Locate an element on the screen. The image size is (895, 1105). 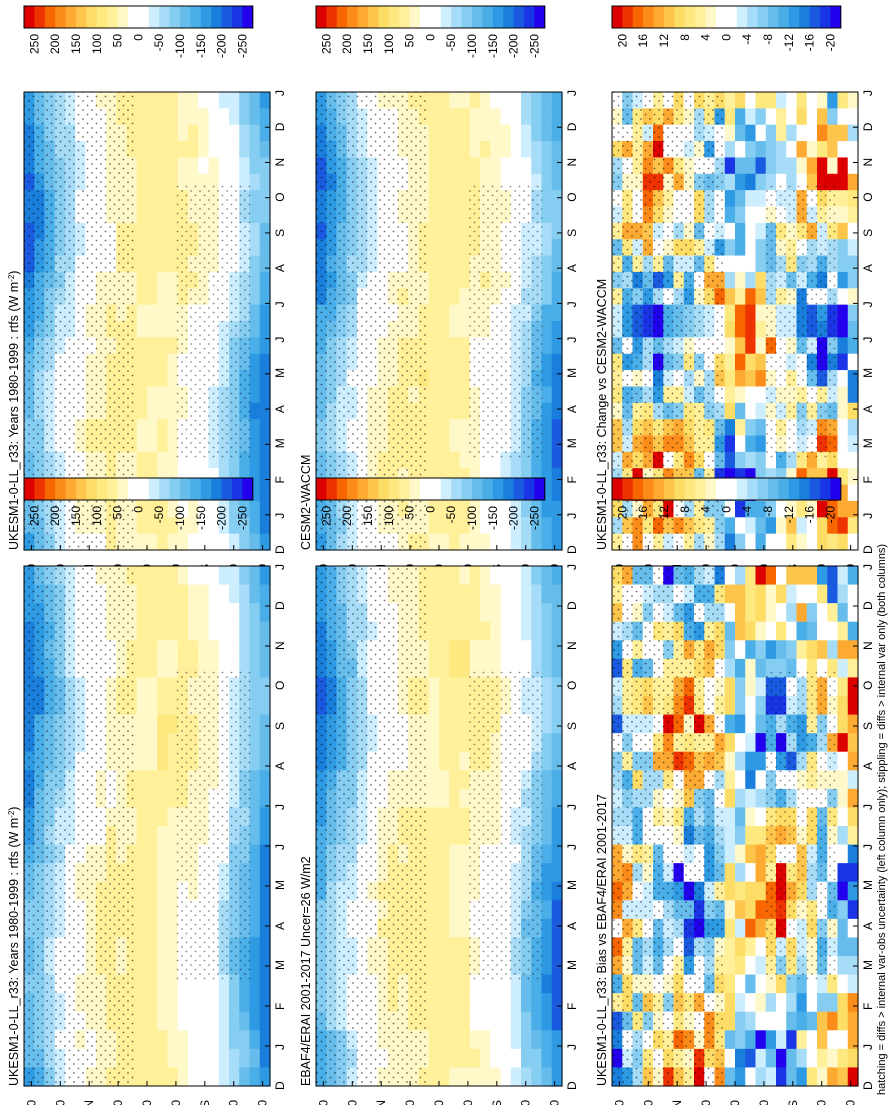
colorbar-label: -8 is located at coordinates (768, 39).